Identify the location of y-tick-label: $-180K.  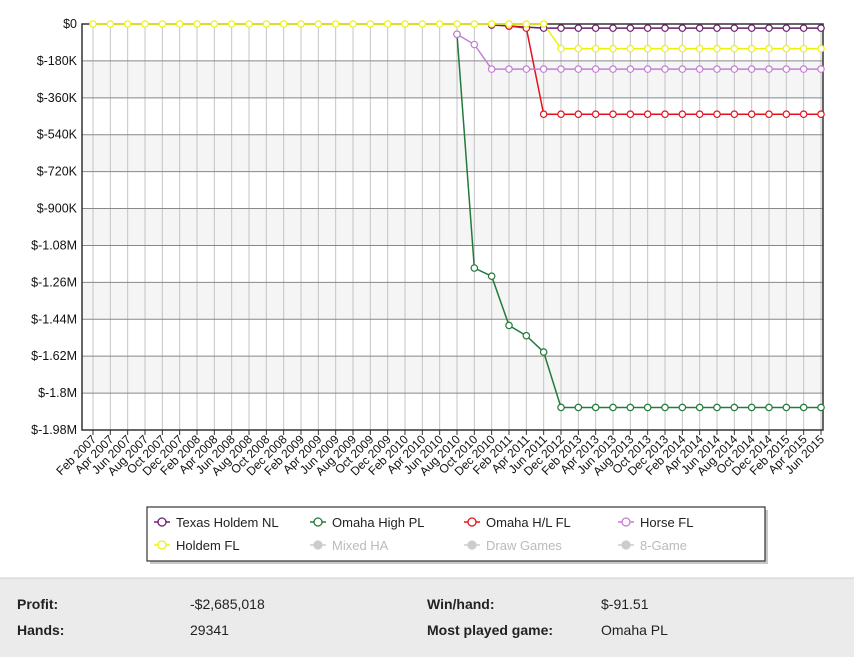
(57, 61).